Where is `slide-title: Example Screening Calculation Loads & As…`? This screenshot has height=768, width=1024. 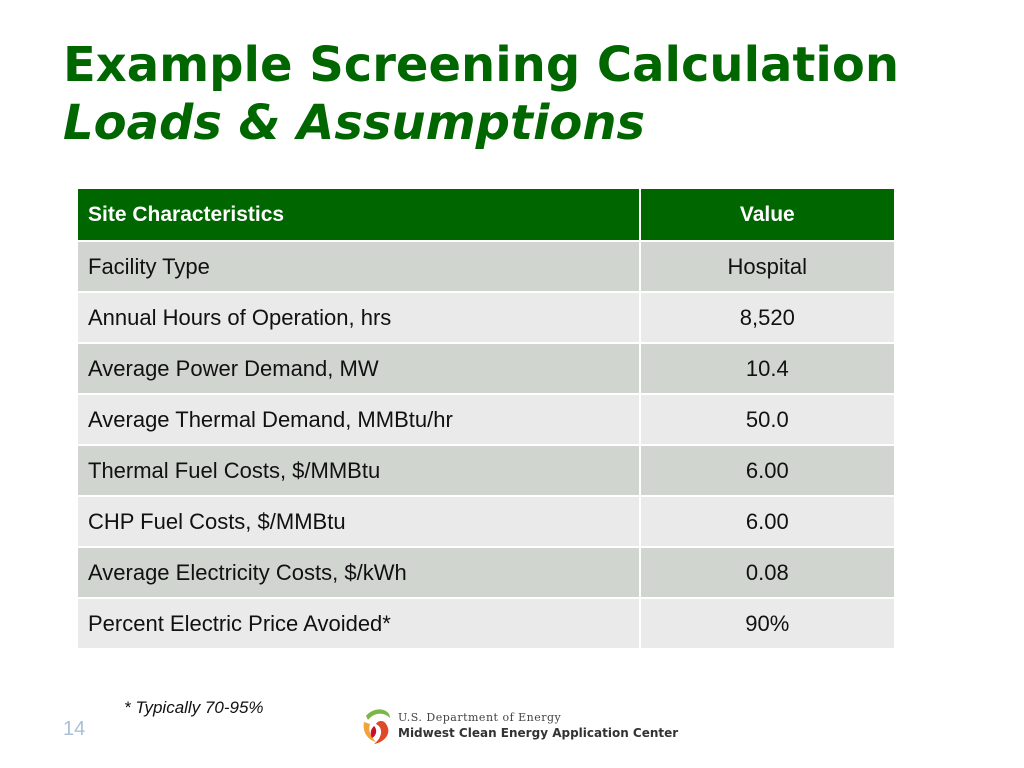
slide-title: Example Screening Calculation Loads & As… is located at coordinates (481, 94).